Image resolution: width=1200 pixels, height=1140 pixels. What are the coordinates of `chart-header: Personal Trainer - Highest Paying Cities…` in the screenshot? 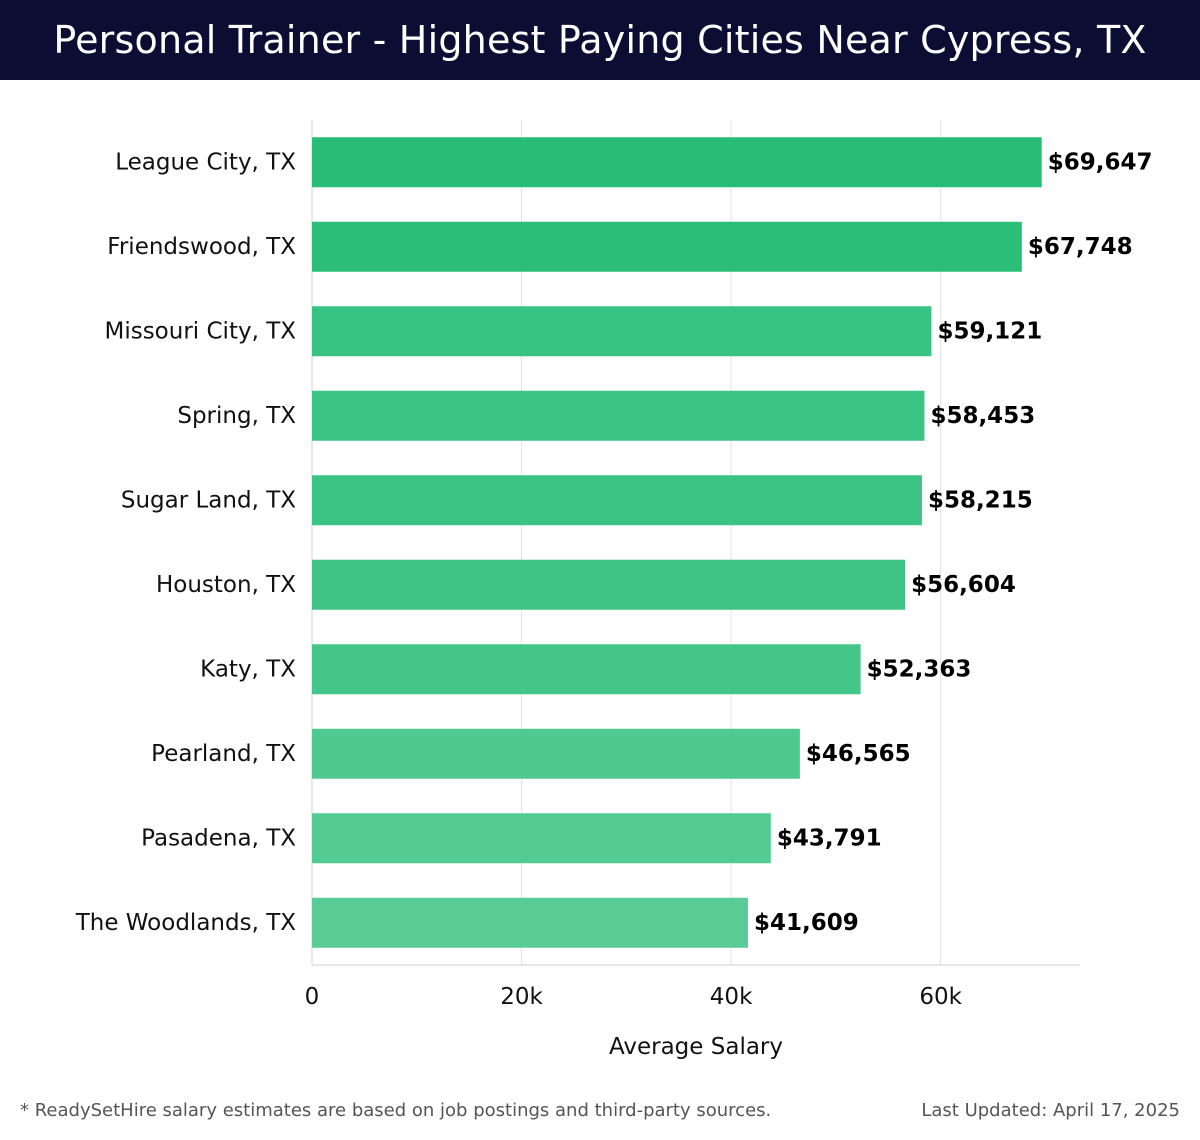 It's located at (600, 40).